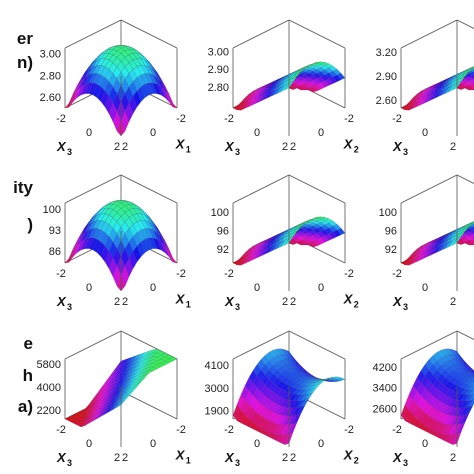 Image resolution: width=474 pixels, height=474 pixels. Describe the element at coordinates (385, 389) in the screenshot. I see `z-tick-label: 3400` at that location.